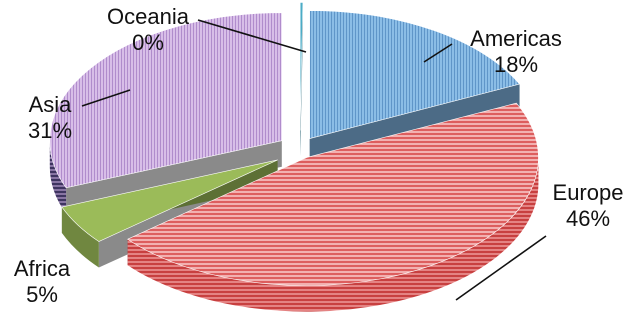 This screenshot has width=638, height=320. Describe the element at coordinates (252, 36) in the screenshot. I see `leader-line-oceania` at that location.